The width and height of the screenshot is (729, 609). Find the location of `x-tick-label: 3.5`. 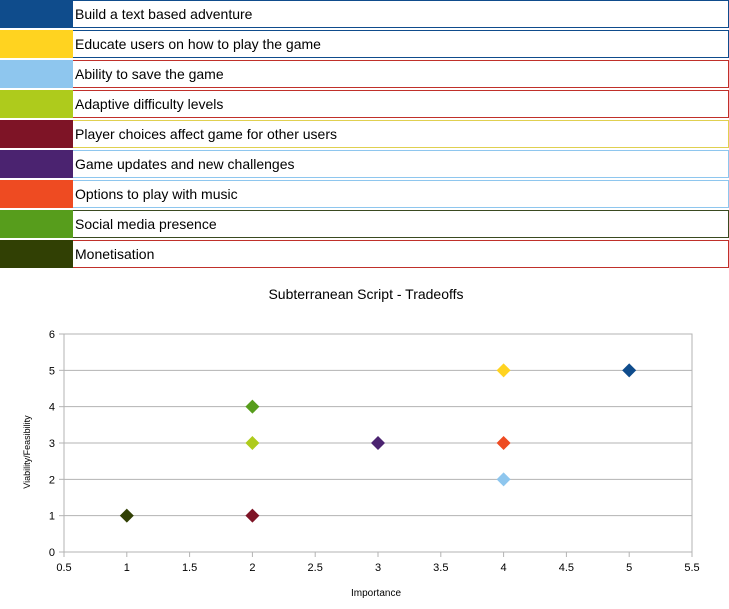

x-tick-label: 3.5 is located at coordinates (440, 568).